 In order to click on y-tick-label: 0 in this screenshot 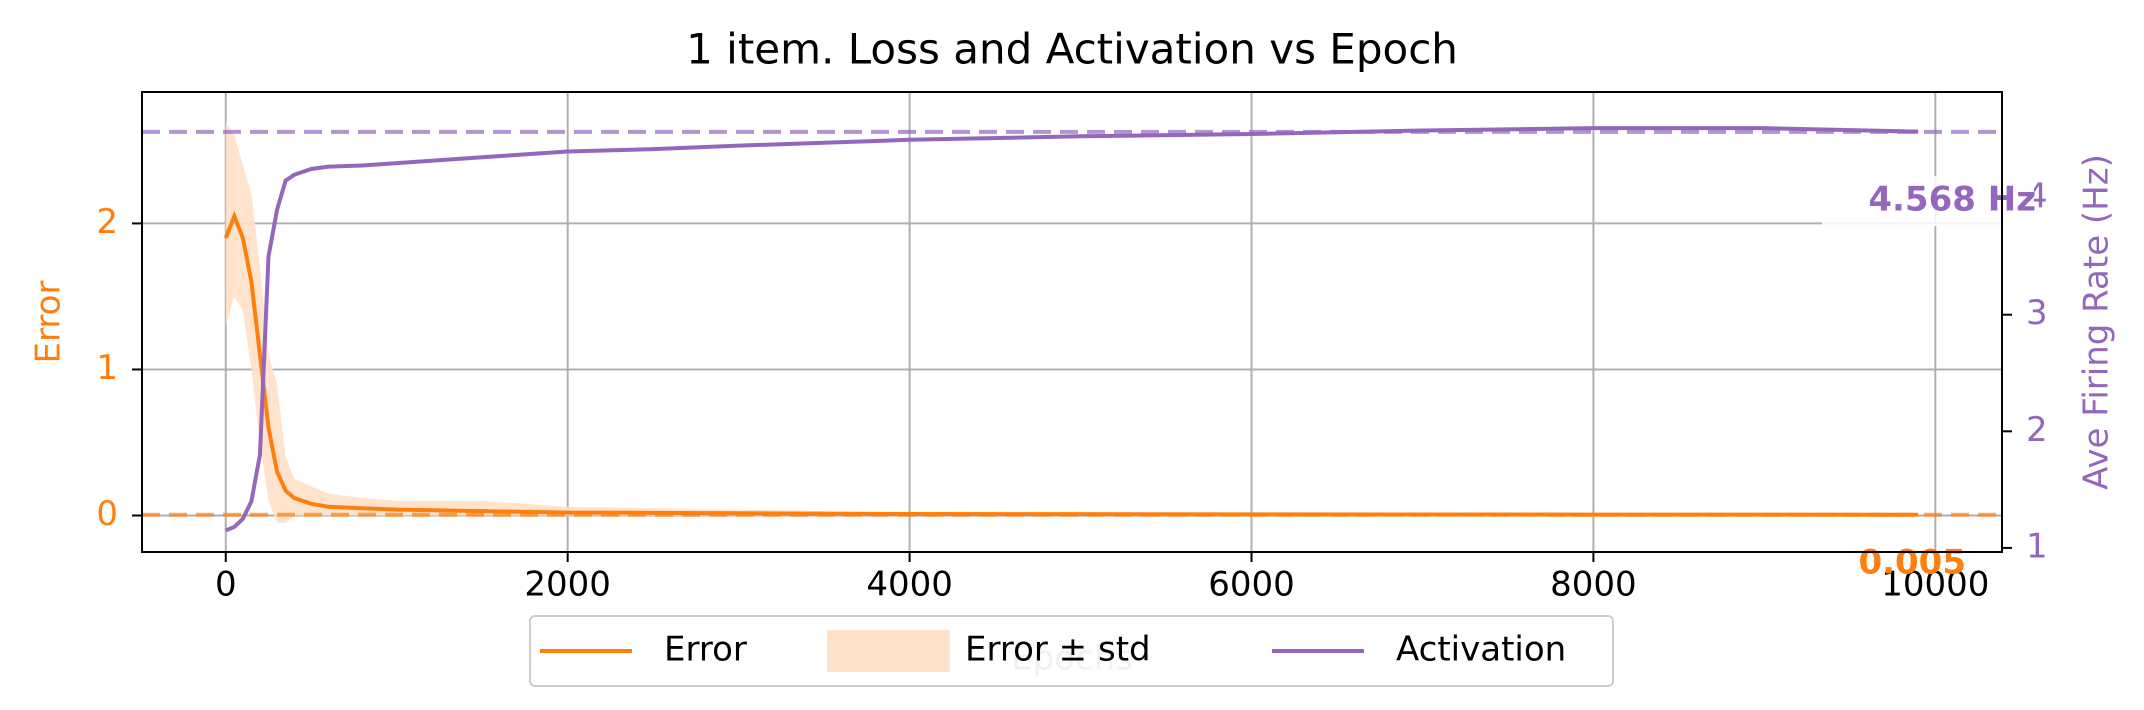, I will do `click(107, 514)`.